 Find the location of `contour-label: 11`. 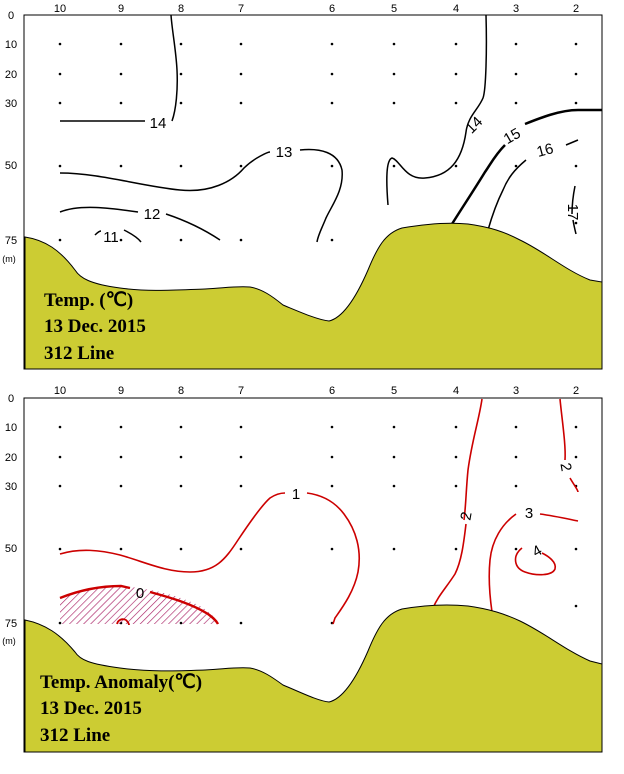

contour-label: 11 is located at coordinates (111, 237).